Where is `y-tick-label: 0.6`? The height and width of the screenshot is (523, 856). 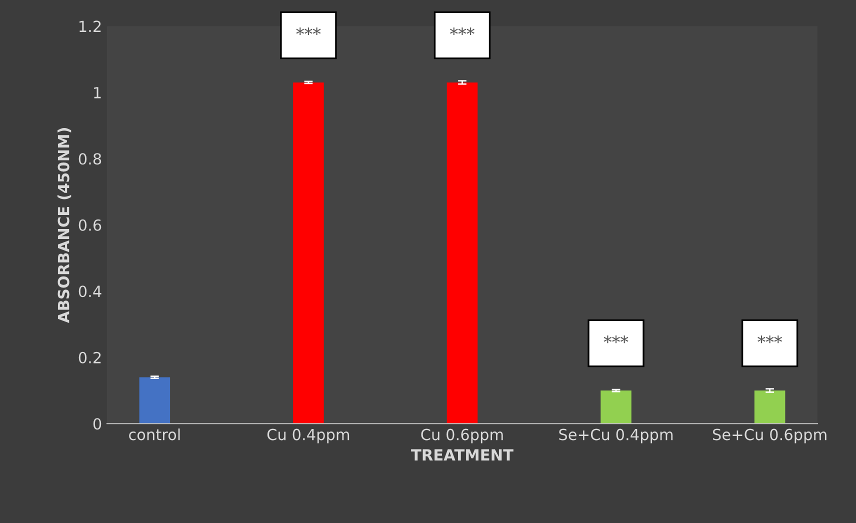 y-tick-label: 0.6 is located at coordinates (90, 225).